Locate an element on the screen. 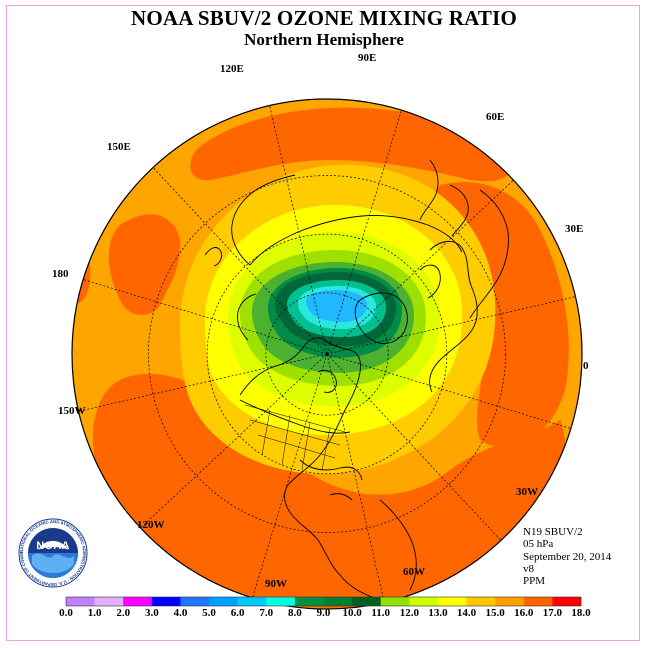 Image resolution: width=648 pixels, height=648 pixels. info-instrument: N19 SBUV/2 is located at coordinates (553, 532).